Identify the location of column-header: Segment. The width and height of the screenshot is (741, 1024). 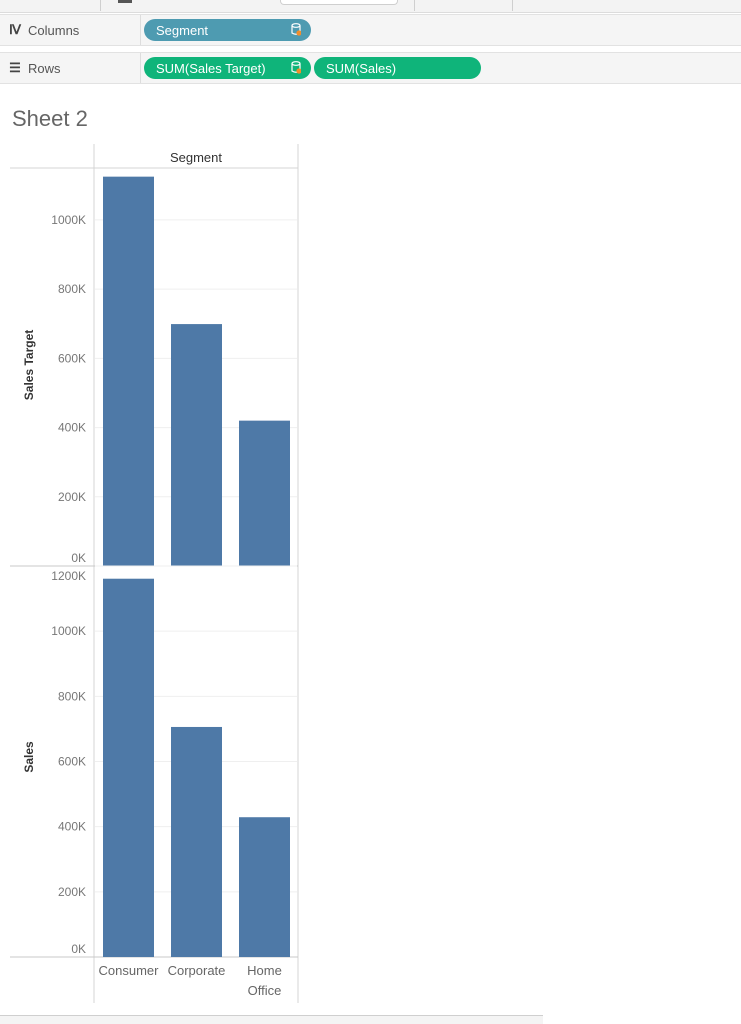
(196, 157).